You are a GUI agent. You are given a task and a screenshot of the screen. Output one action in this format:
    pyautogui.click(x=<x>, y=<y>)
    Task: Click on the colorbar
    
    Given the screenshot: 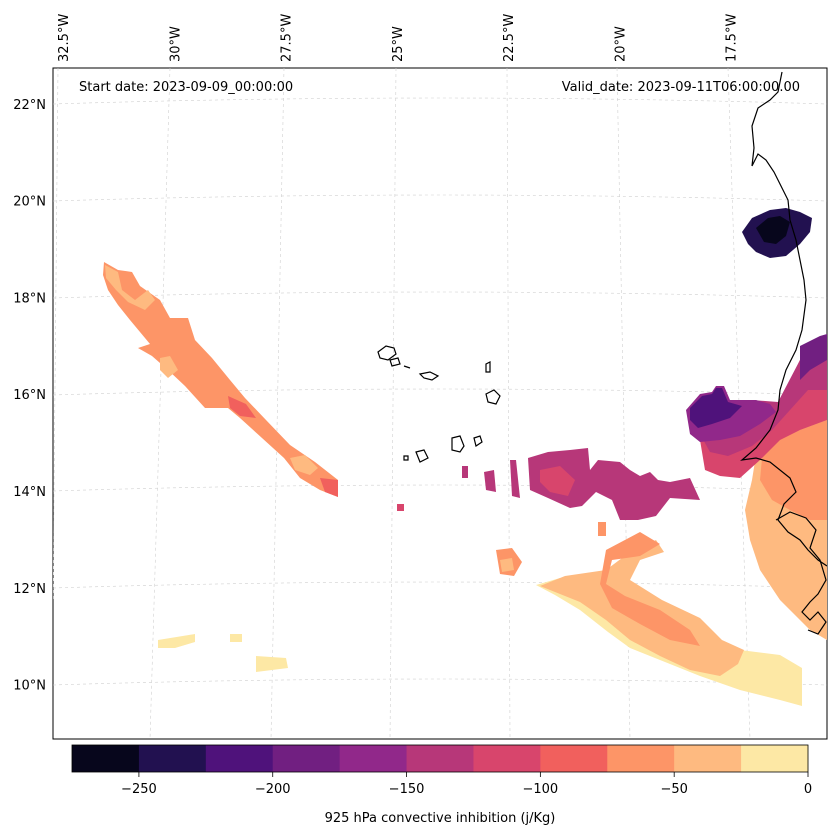 What is the action you would take?
    pyautogui.click(x=440, y=758)
    